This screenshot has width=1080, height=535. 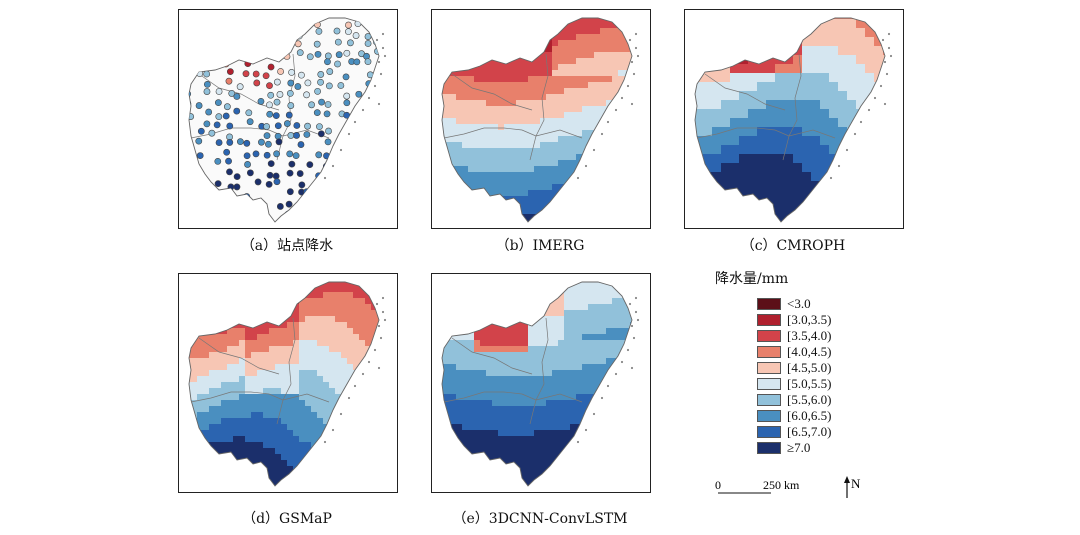 I want to click on legend-label: [3.0,3.5), so click(x=809, y=319).